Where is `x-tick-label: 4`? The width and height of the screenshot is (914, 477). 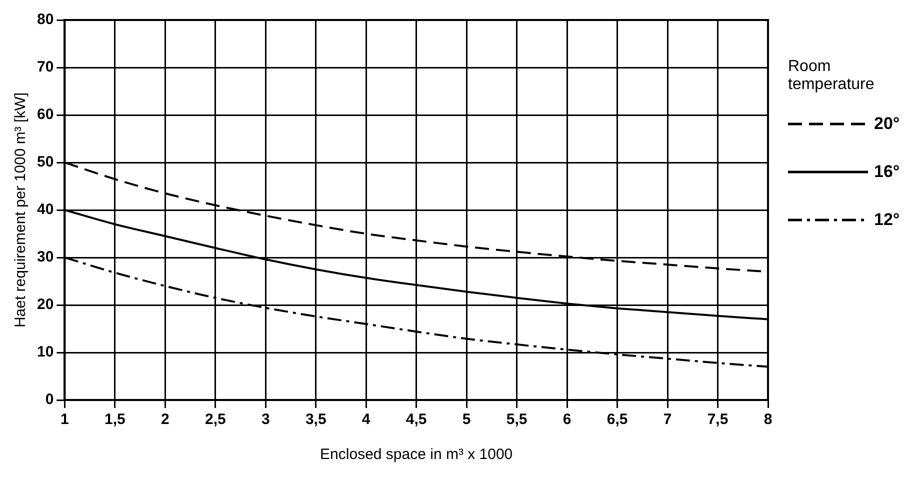
x-tick-label: 4 is located at coordinates (366, 419).